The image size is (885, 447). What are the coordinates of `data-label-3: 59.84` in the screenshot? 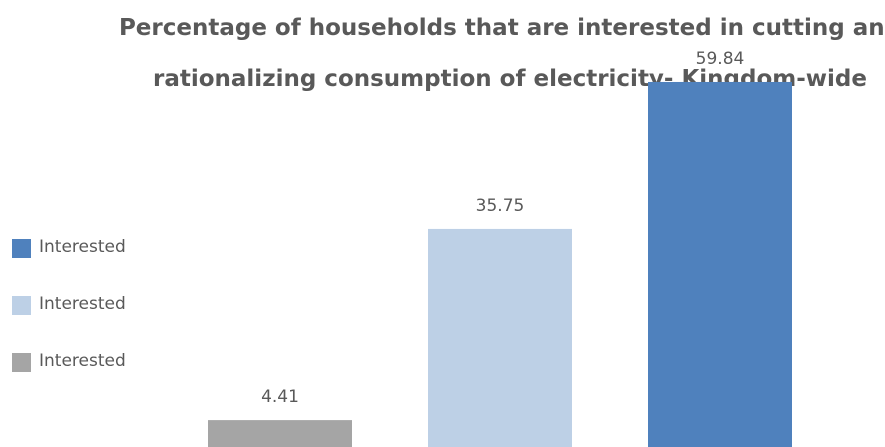 It's located at (720, 59).